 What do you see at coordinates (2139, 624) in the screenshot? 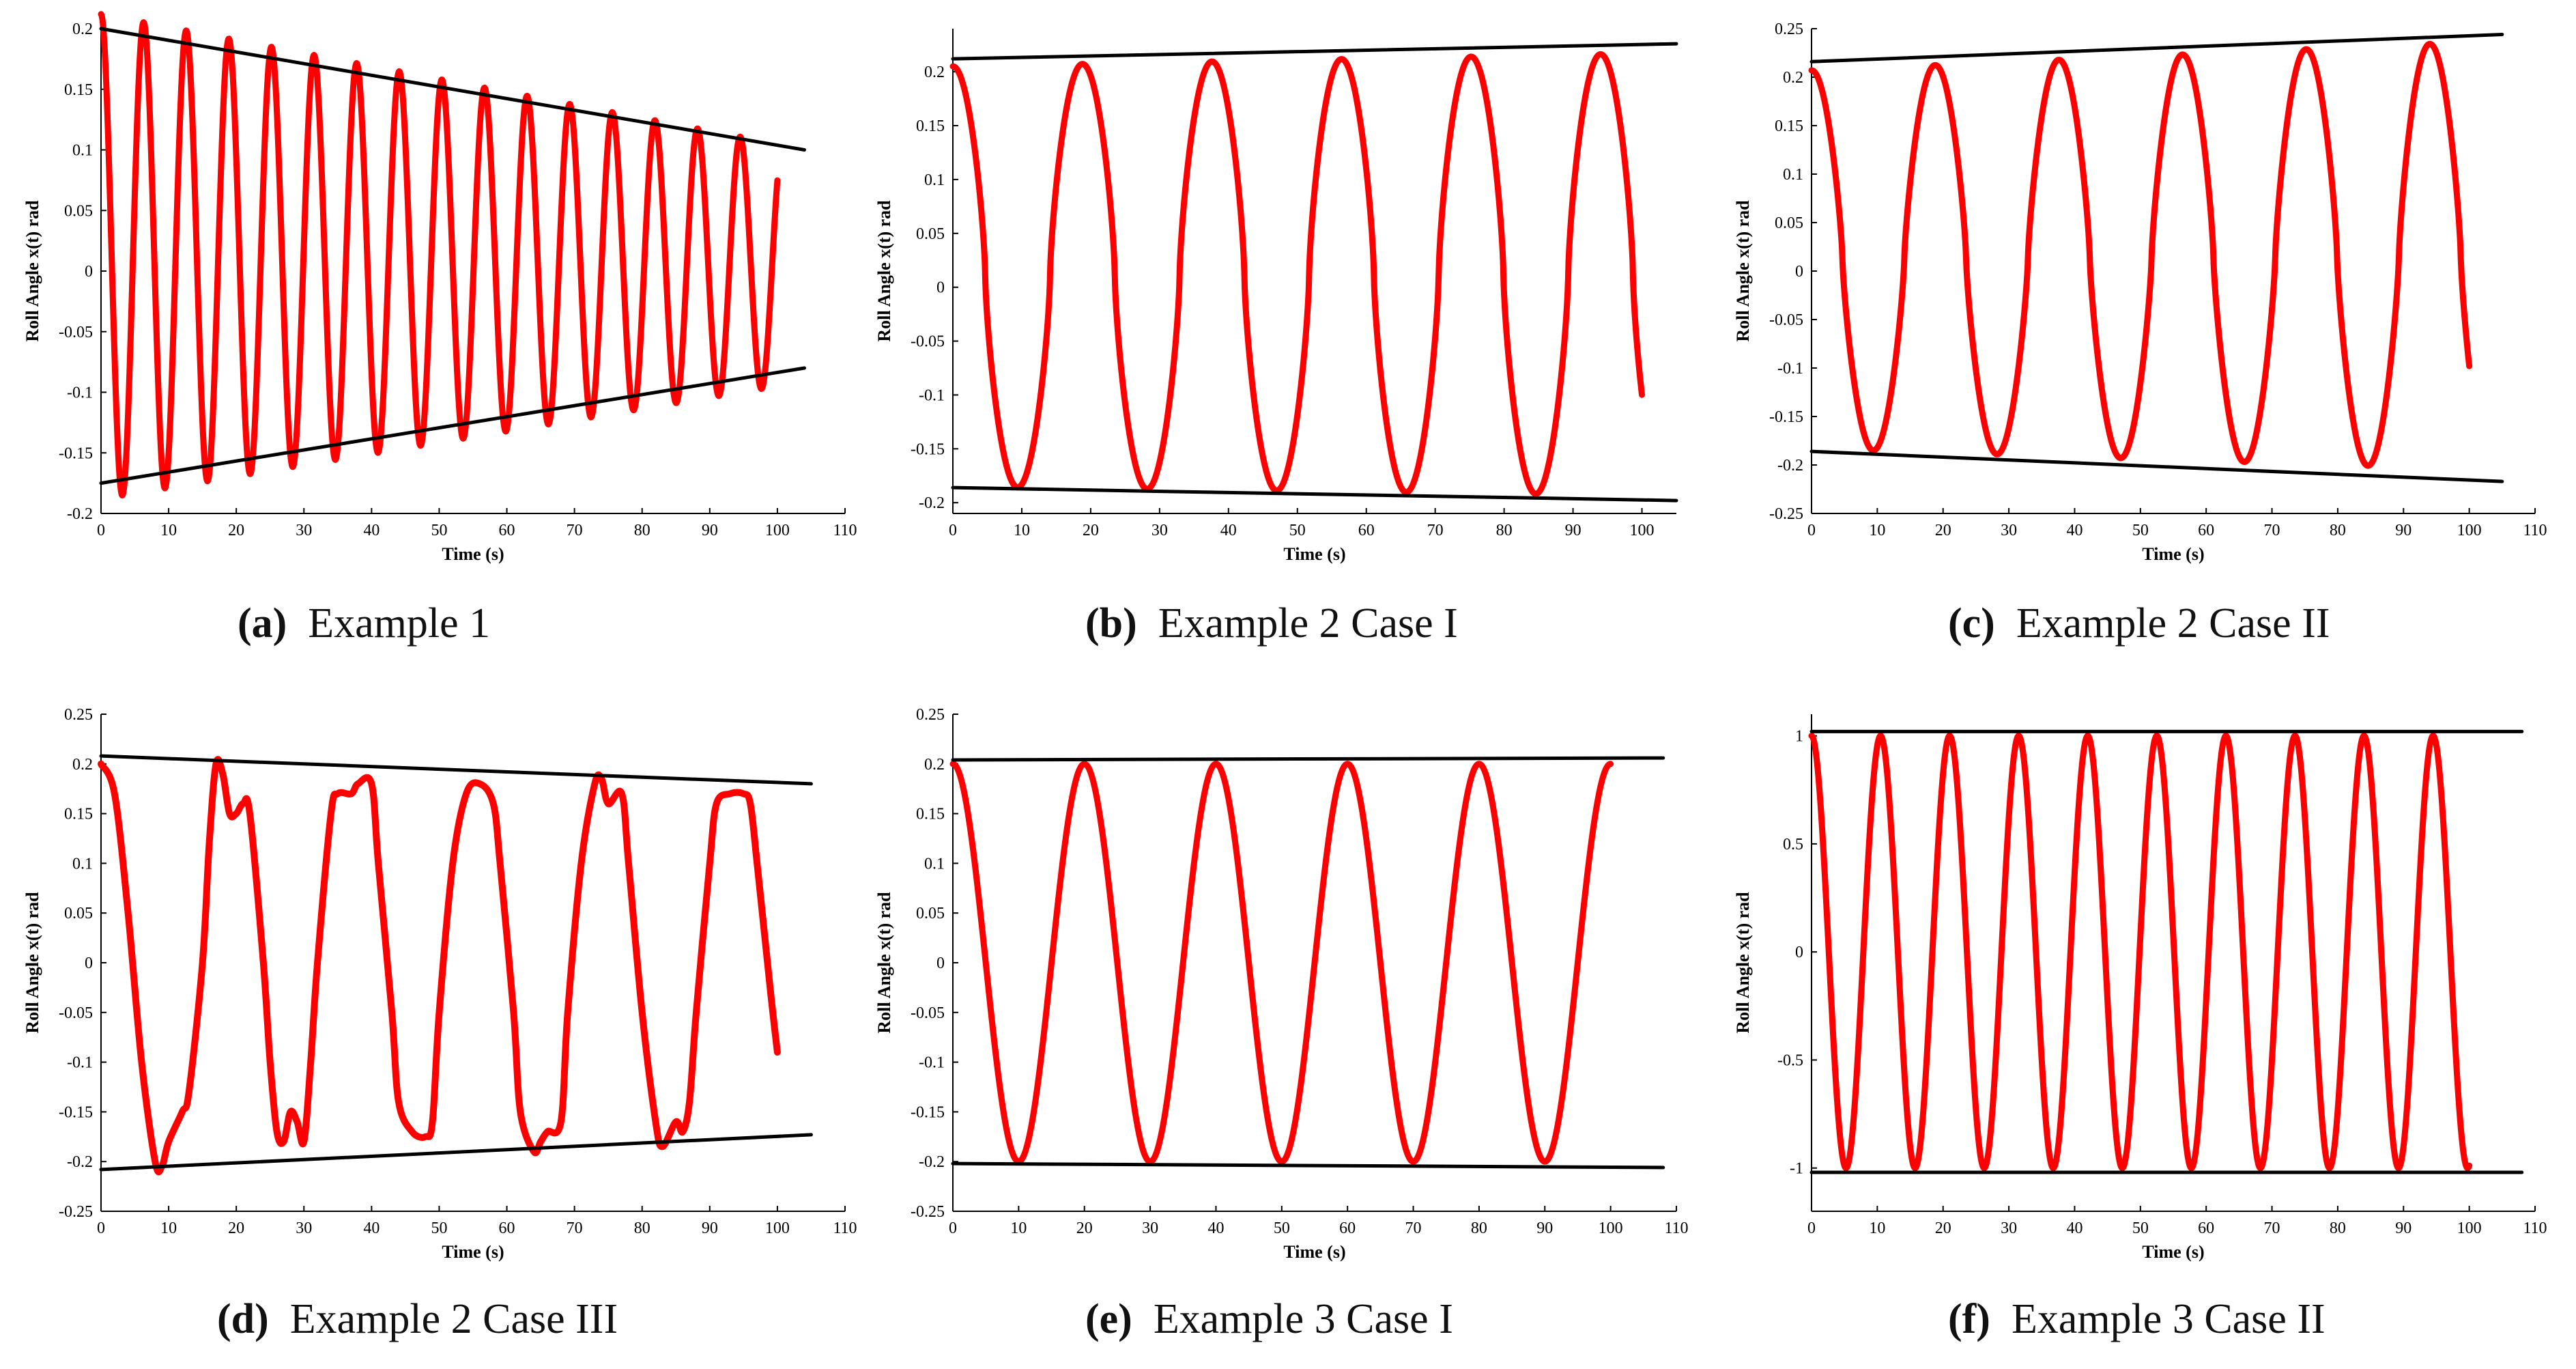
I see `caption-c: (c) Example 2 Case II` at bounding box center [2139, 624].